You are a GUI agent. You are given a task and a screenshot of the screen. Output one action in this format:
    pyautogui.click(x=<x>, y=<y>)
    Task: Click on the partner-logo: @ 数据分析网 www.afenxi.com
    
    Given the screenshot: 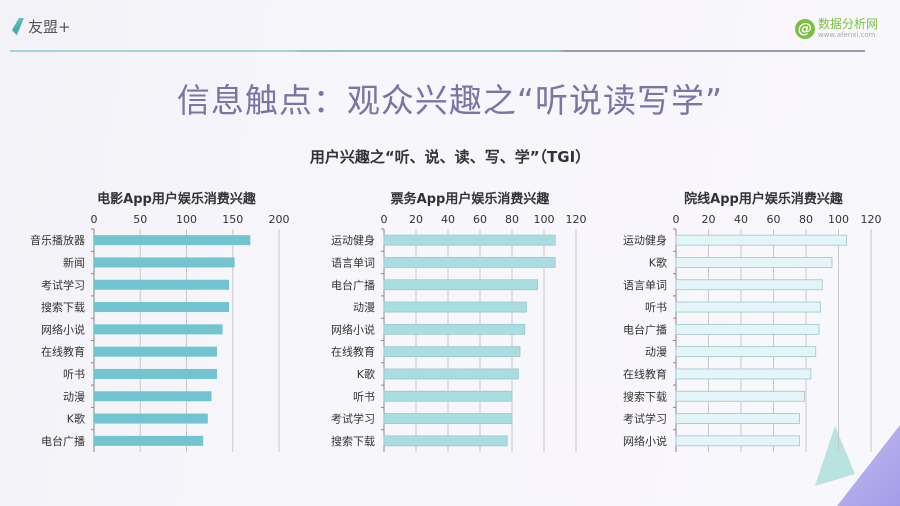 What is the action you would take?
    pyautogui.click(x=836, y=28)
    